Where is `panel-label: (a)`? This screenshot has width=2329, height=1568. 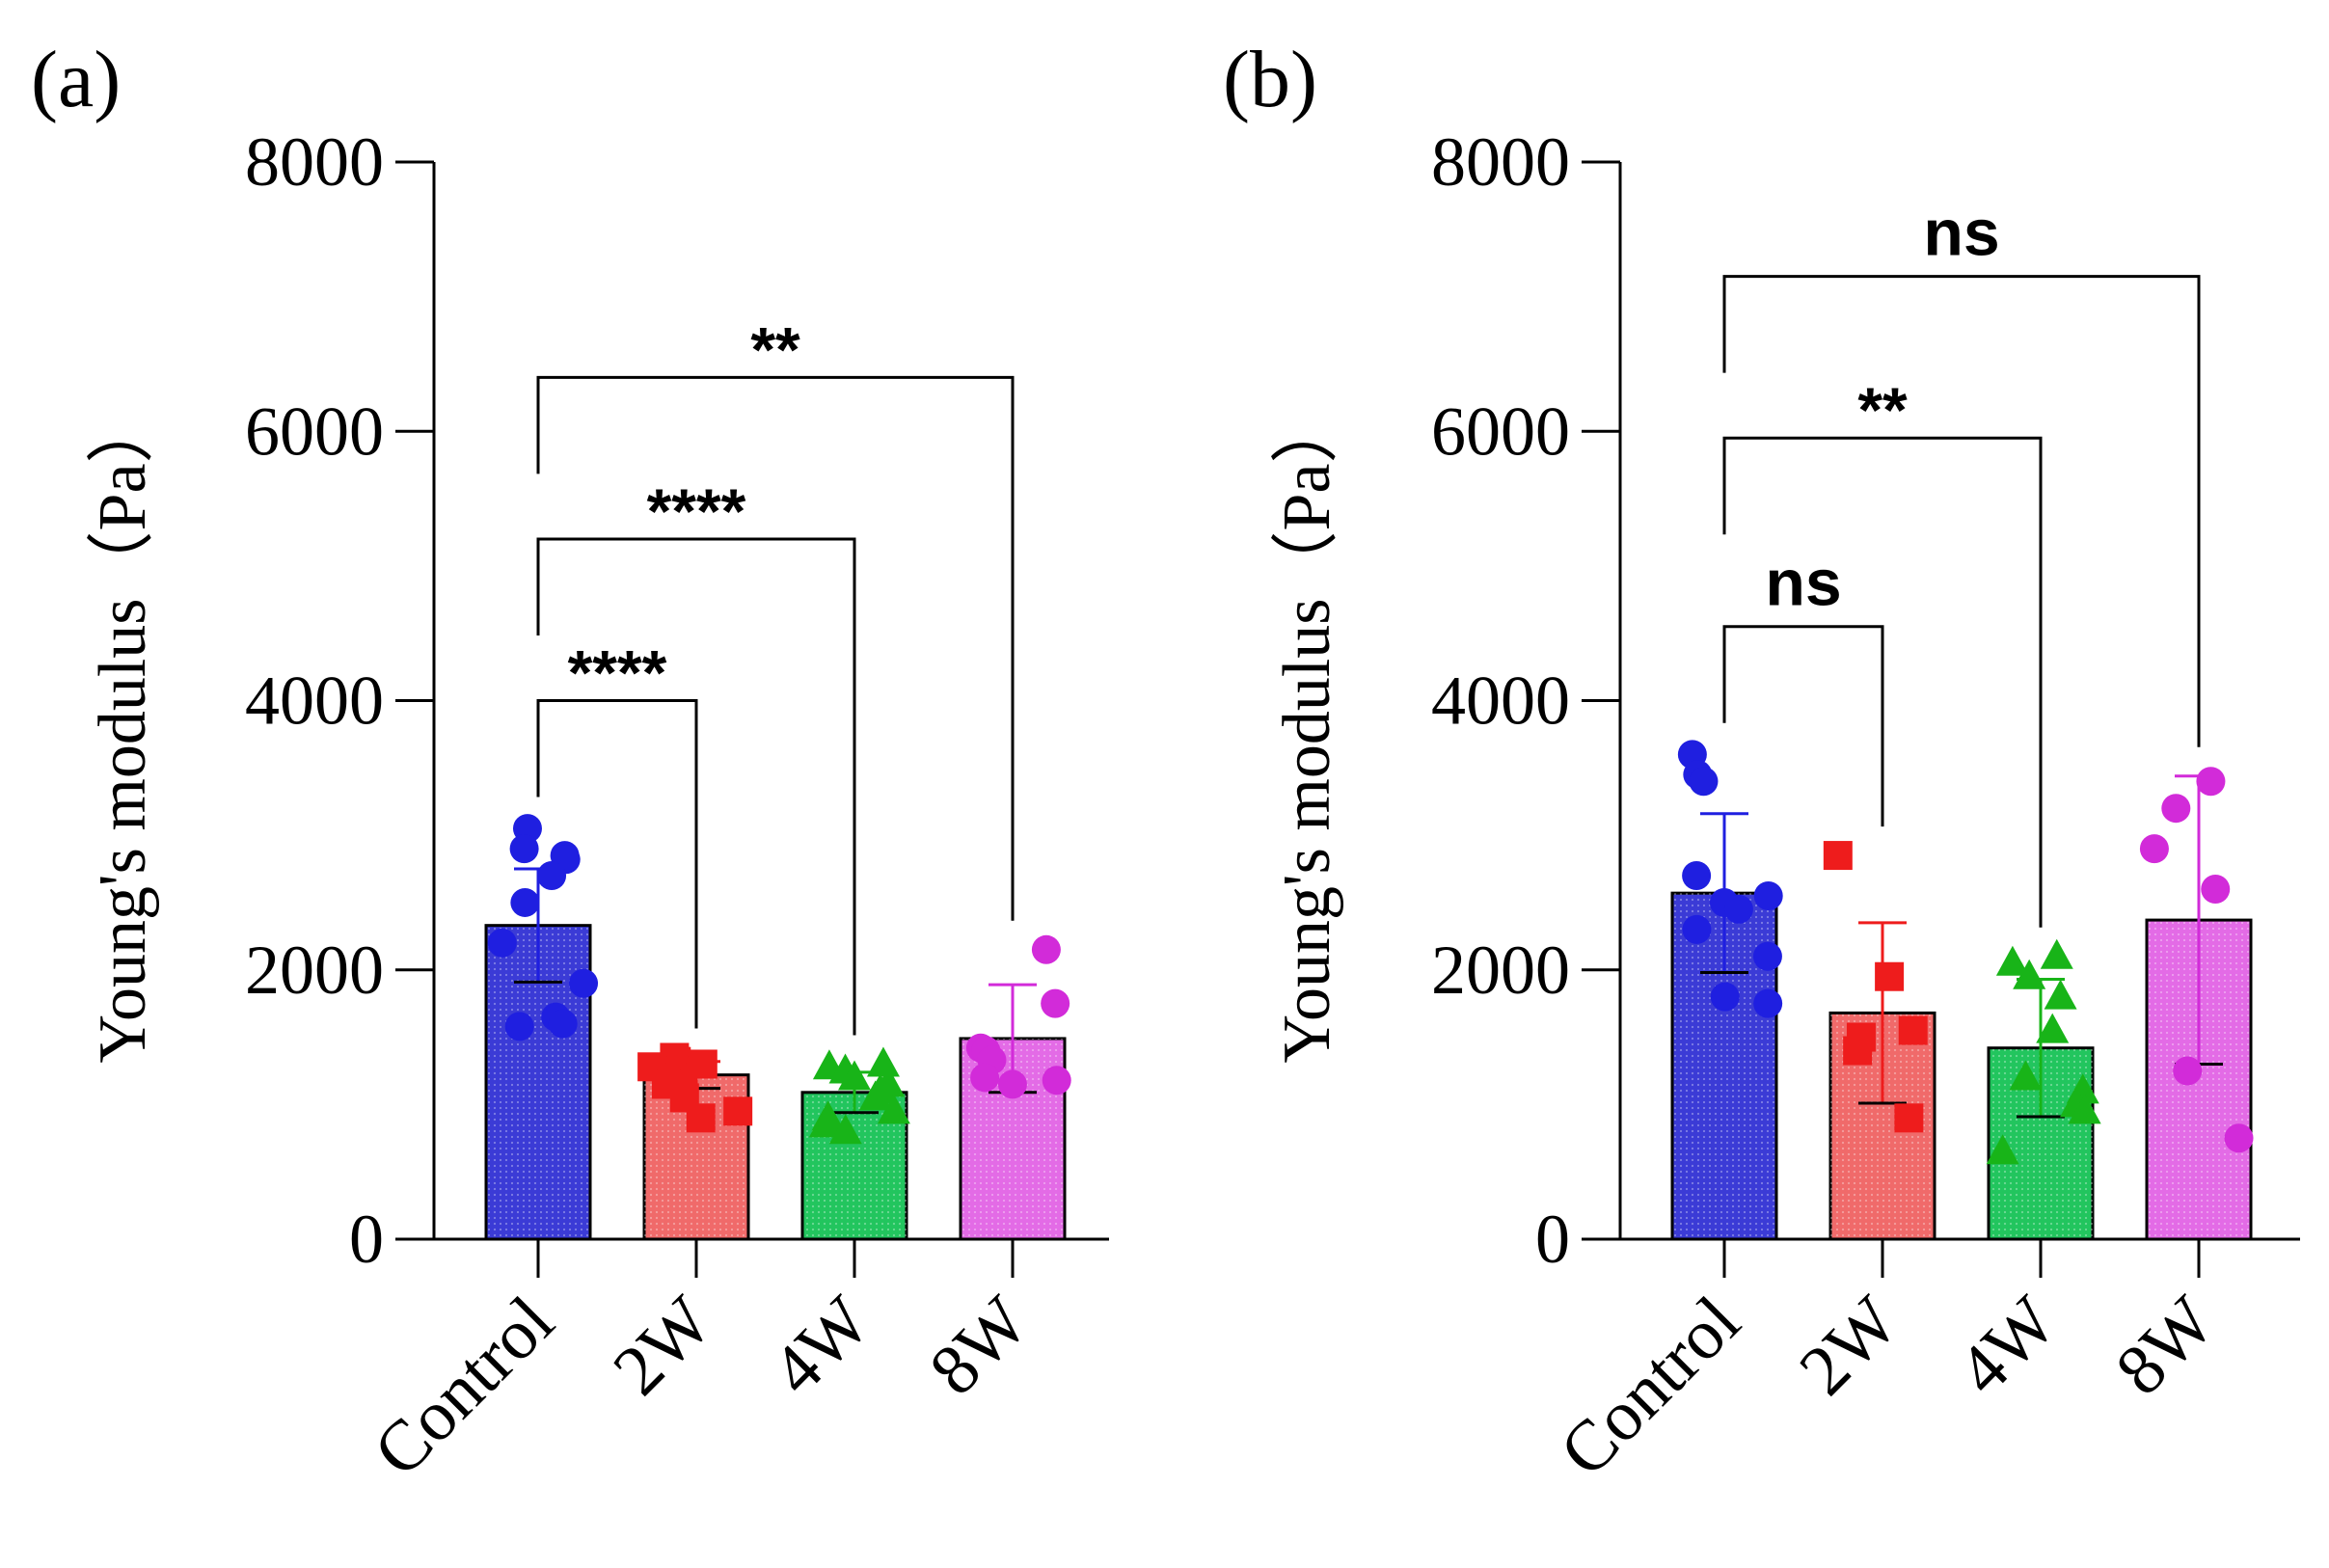
panel-label: (a) is located at coordinates (76, 80).